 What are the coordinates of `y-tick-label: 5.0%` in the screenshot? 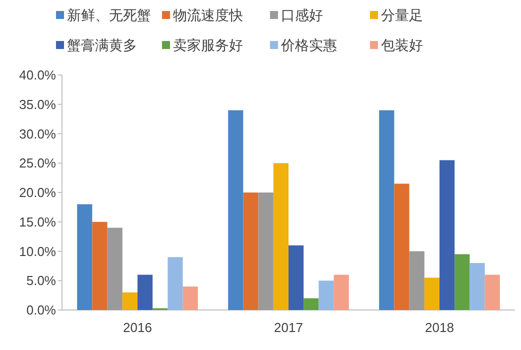 It's located at (41, 280).